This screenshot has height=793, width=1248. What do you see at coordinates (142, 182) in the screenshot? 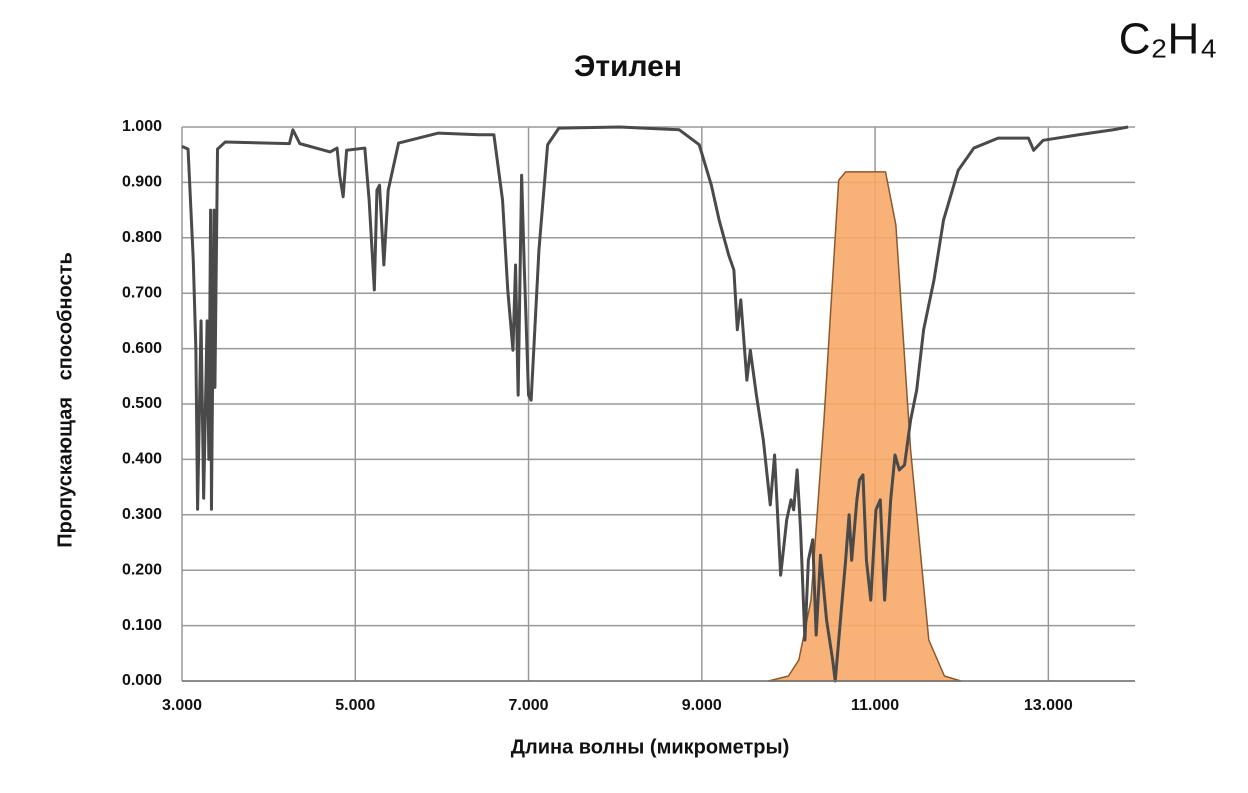
I see `y-tick-label: 0.900` at bounding box center [142, 182].